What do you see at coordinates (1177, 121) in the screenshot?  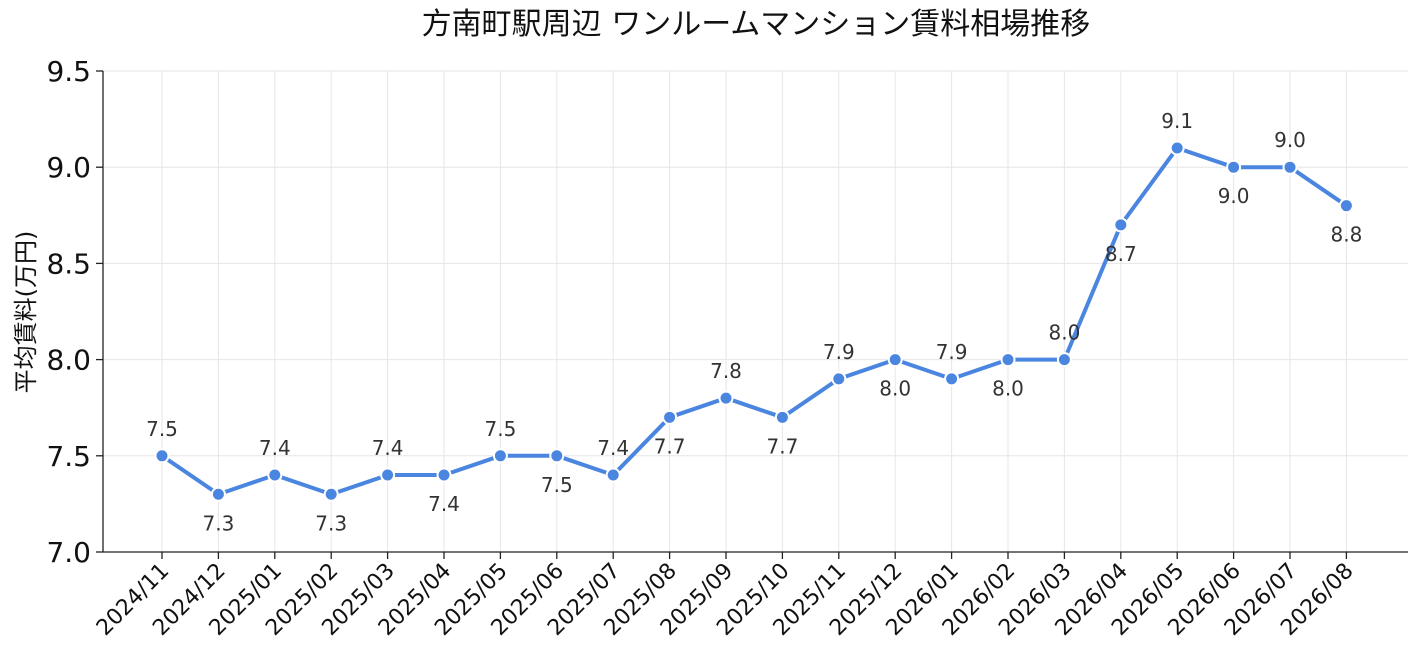 I see `data-label: 9.1` at bounding box center [1177, 121].